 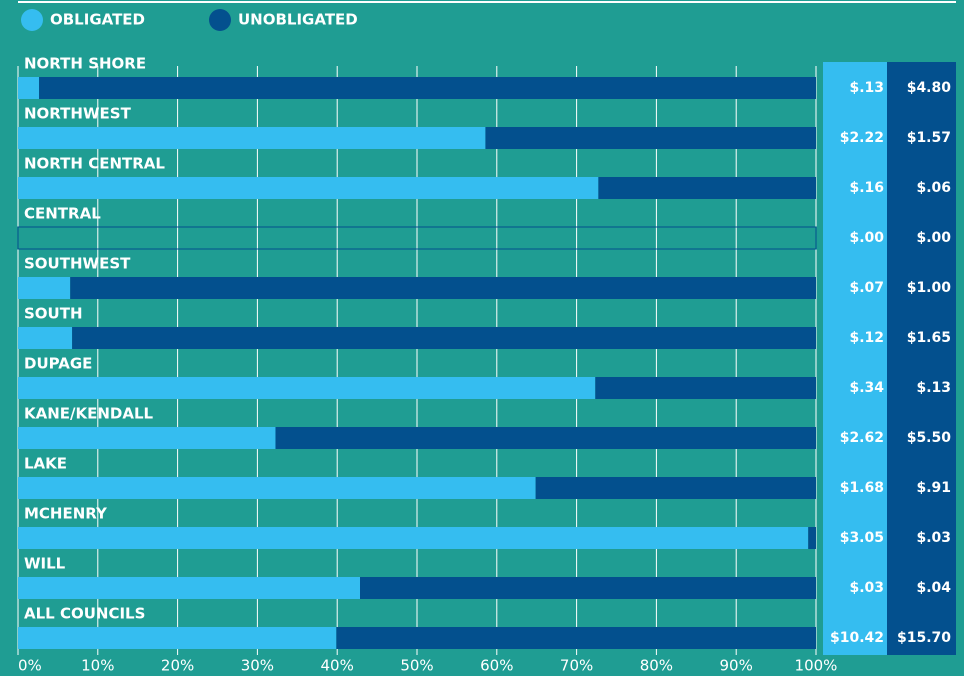 I want to click on unobligated-label: $1.57, so click(x=929, y=138).